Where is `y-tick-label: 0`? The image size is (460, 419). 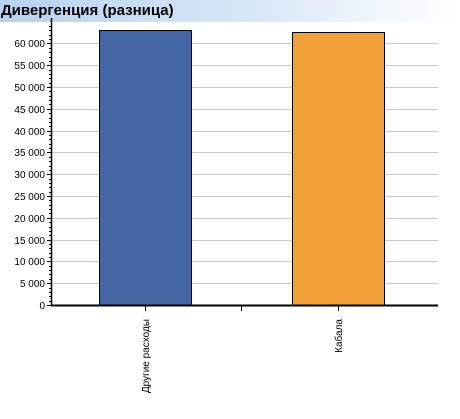
y-tick-label: 0 is located at coordinates (42, 306).